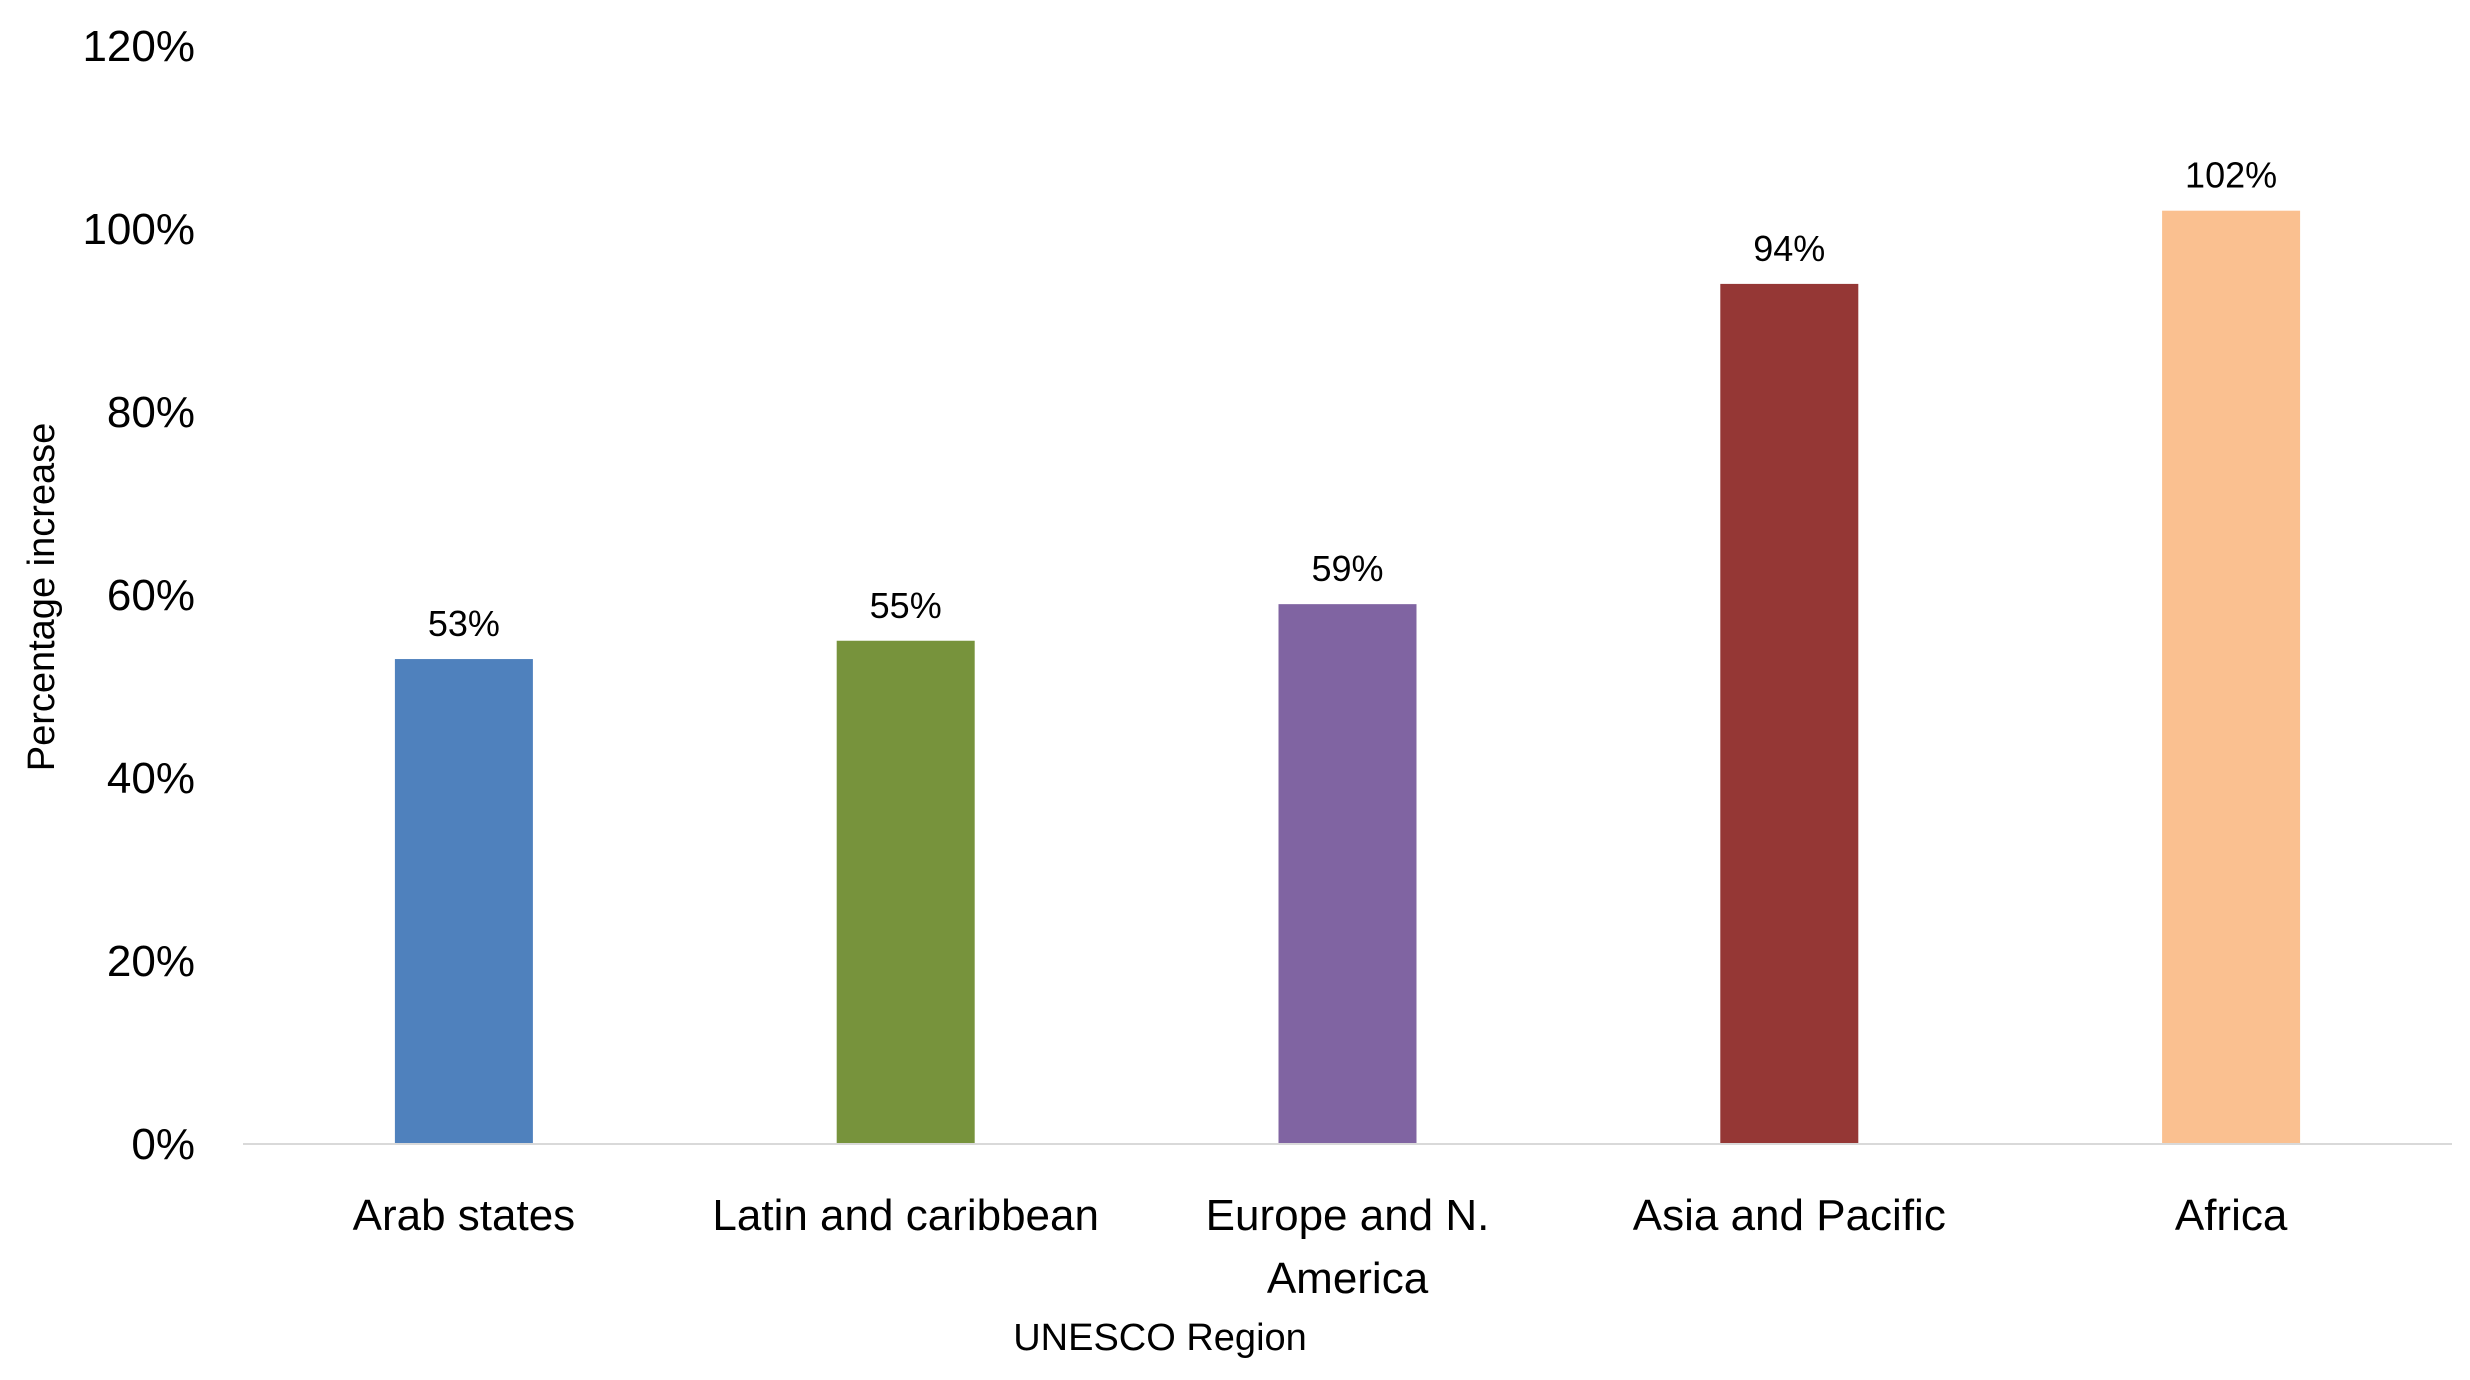 The height and width of the screenshot is (1380, 2470). Describe the element at coordinates (905, 1215) in the screenshot. I see `x-tick-label: Latin and caribbean` at that location.